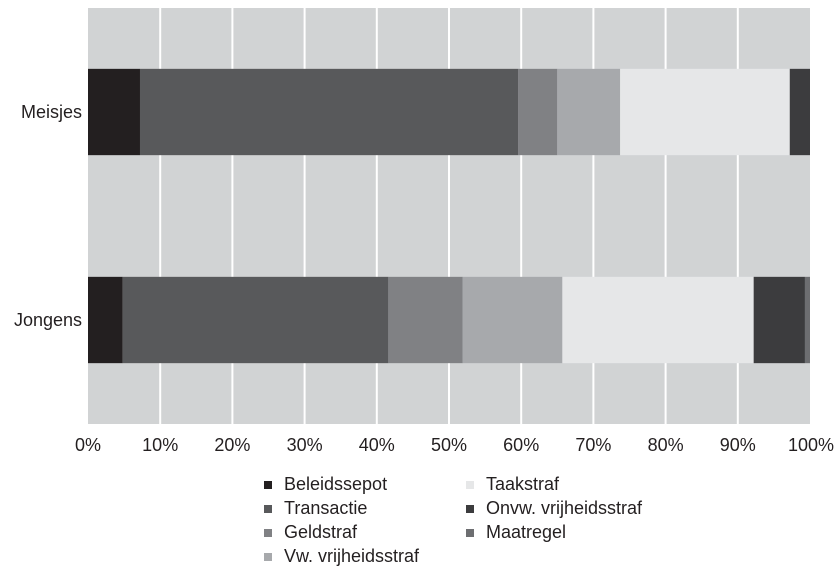  I want to click on bar-segment-jongens-vw-vrijheidsstraf, so click(512, 320).